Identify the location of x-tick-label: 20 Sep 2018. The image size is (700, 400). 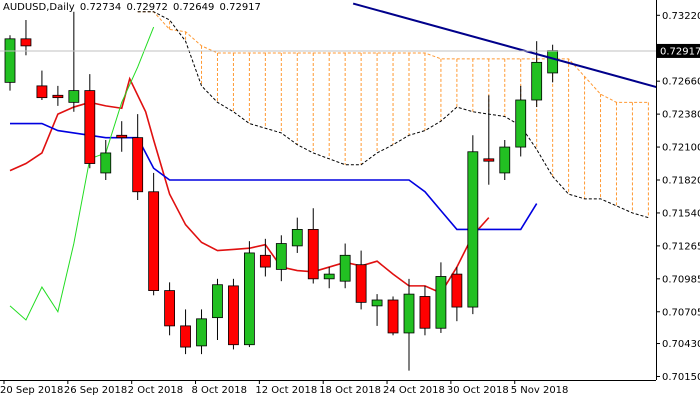
(31, 390).